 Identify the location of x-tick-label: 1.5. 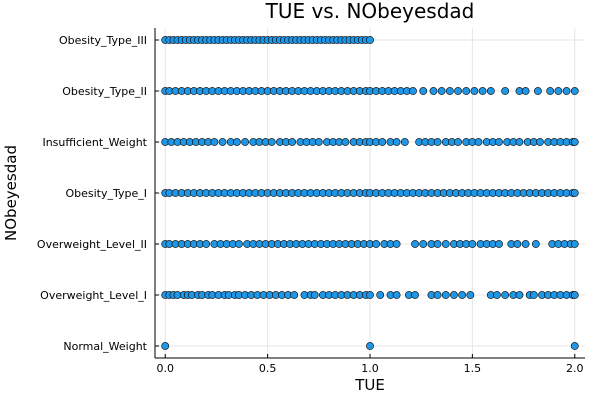
(473, 368).